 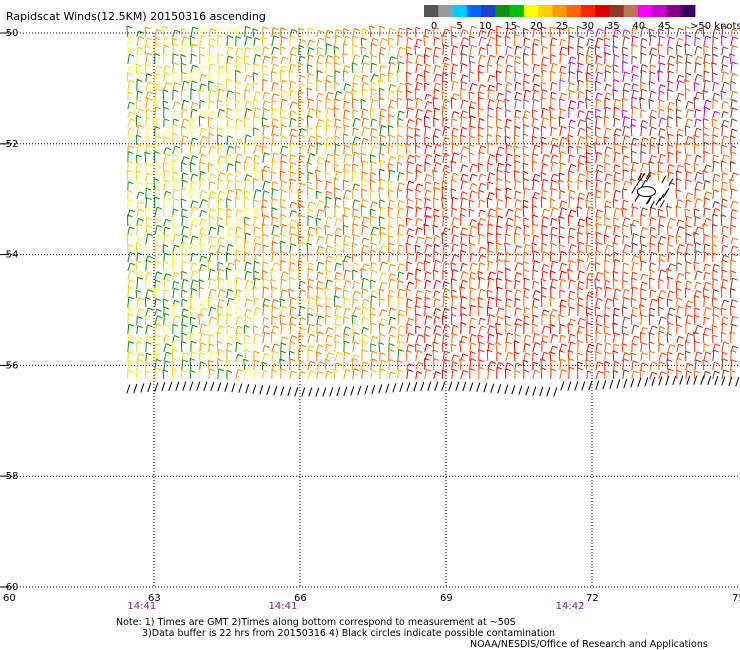 What do you see at coordinates (688, 11) in the screenshot?
I see `legend-swatch` at bounding box center [688, 11].